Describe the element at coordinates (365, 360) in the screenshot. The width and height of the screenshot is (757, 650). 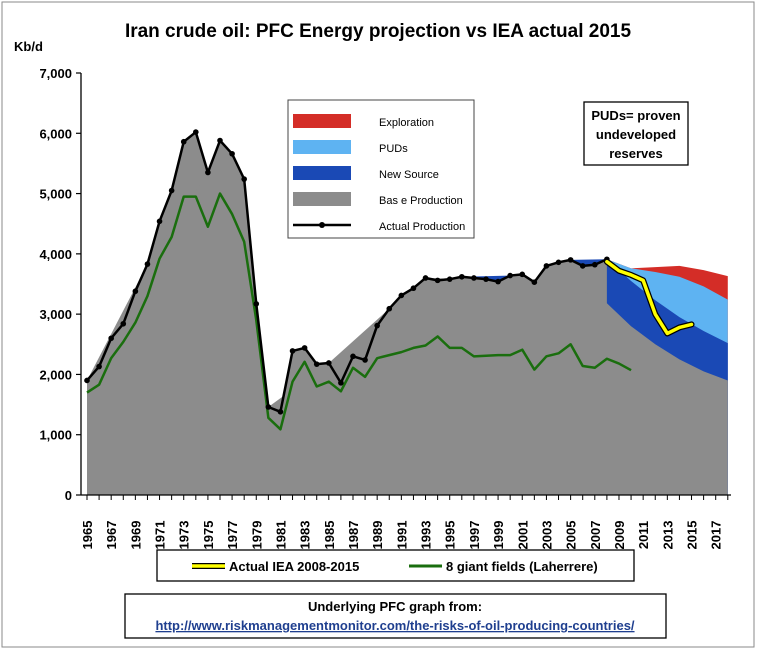
I see `marker-actual-production-1988` at that location.